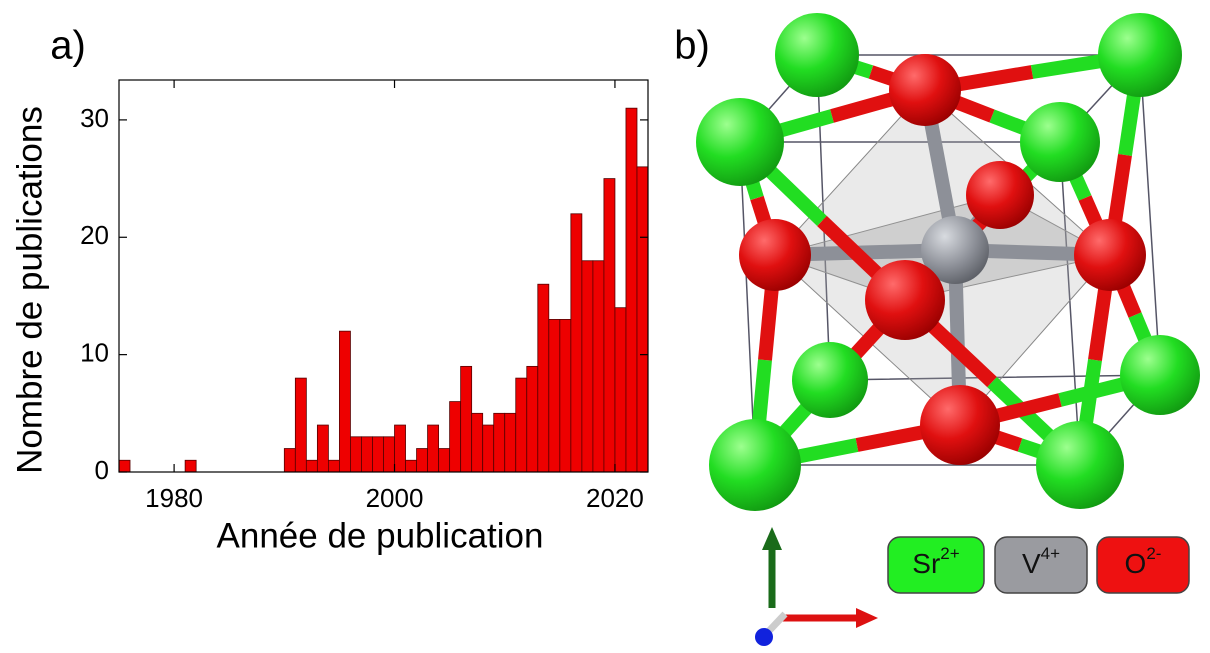  Describe the element at coordinates (926, 563) in the screenshot. I see `legend-symbol: Sr` at that location.